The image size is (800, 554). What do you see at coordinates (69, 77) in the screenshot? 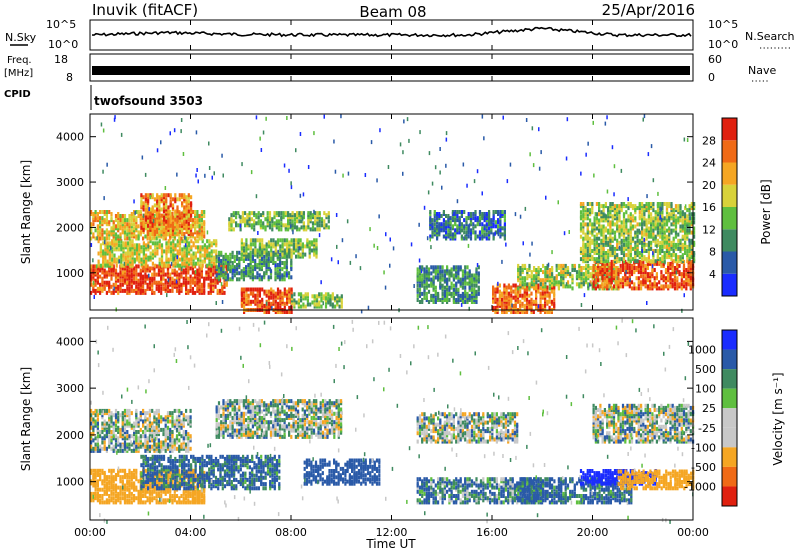
I see `freq-left-tick-bottom: 8` at bounding box center [69, 77].